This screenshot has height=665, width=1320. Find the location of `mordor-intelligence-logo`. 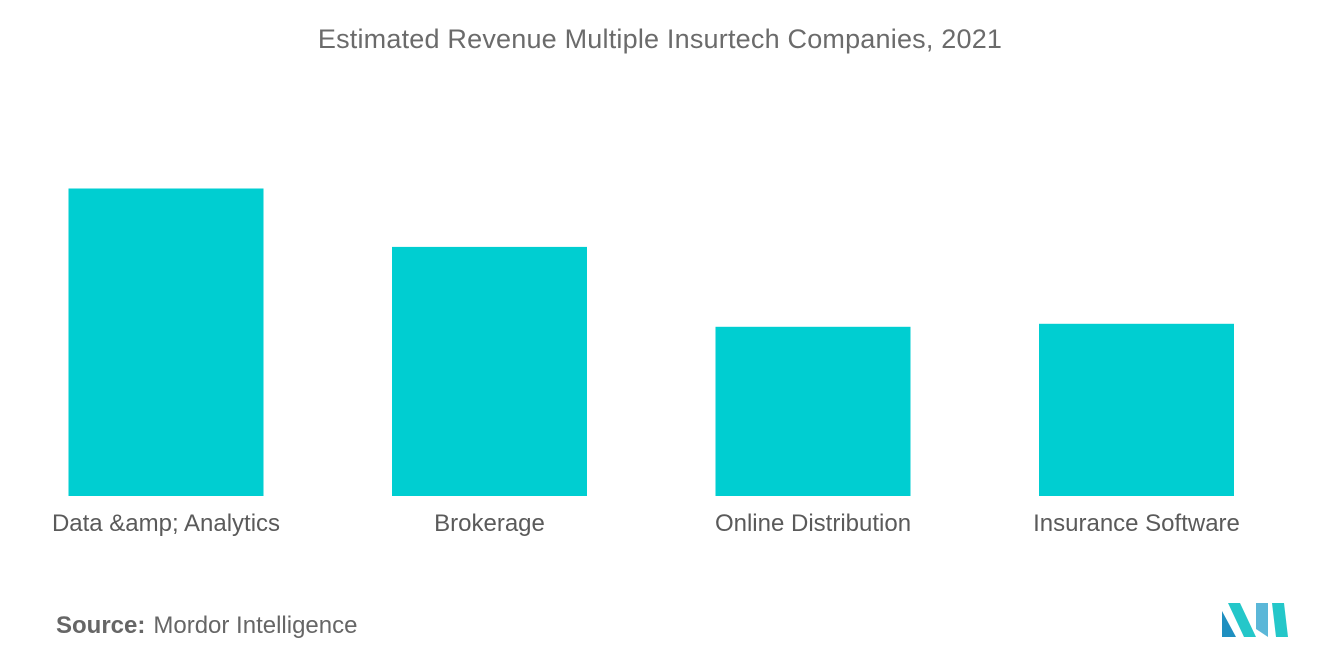

mordor-intelligence-logo is located at coordinates (1255, 620).